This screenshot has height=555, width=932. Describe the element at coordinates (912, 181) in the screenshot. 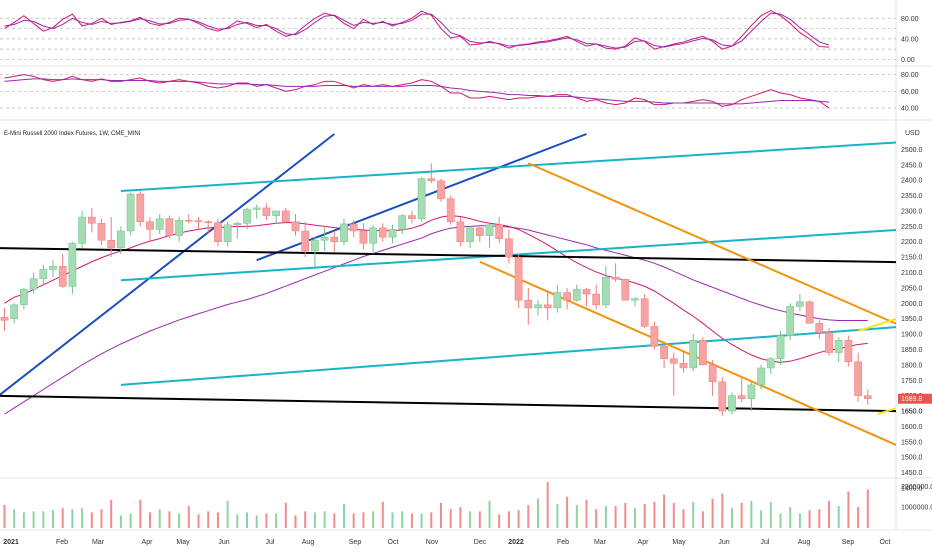

I see `price-tick-label: 2400.0` at that location.